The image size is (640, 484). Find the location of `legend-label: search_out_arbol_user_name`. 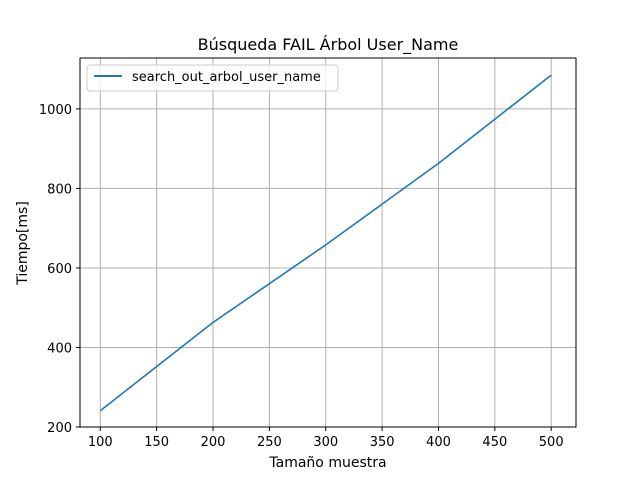

legend-label: search_out_arbol_user_name is located at coordinates (226, 77).